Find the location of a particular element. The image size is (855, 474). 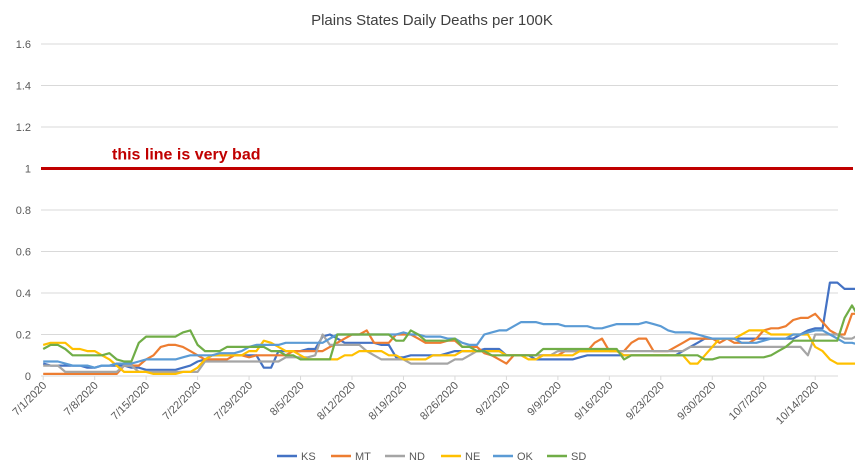

y-tick-label: 0.6 is located at coordinates (23, 253).